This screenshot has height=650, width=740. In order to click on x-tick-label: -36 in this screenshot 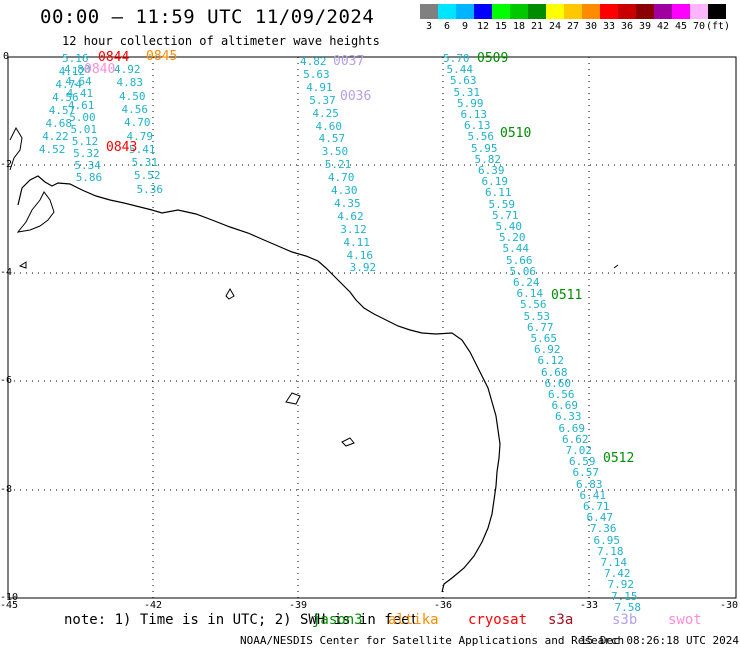, I will do `click(443, 605)`.